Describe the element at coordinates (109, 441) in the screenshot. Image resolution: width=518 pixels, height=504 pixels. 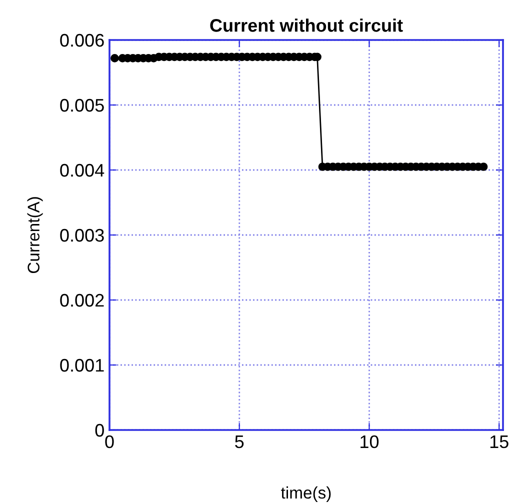
I see `x-tick-label: 0` at that location.